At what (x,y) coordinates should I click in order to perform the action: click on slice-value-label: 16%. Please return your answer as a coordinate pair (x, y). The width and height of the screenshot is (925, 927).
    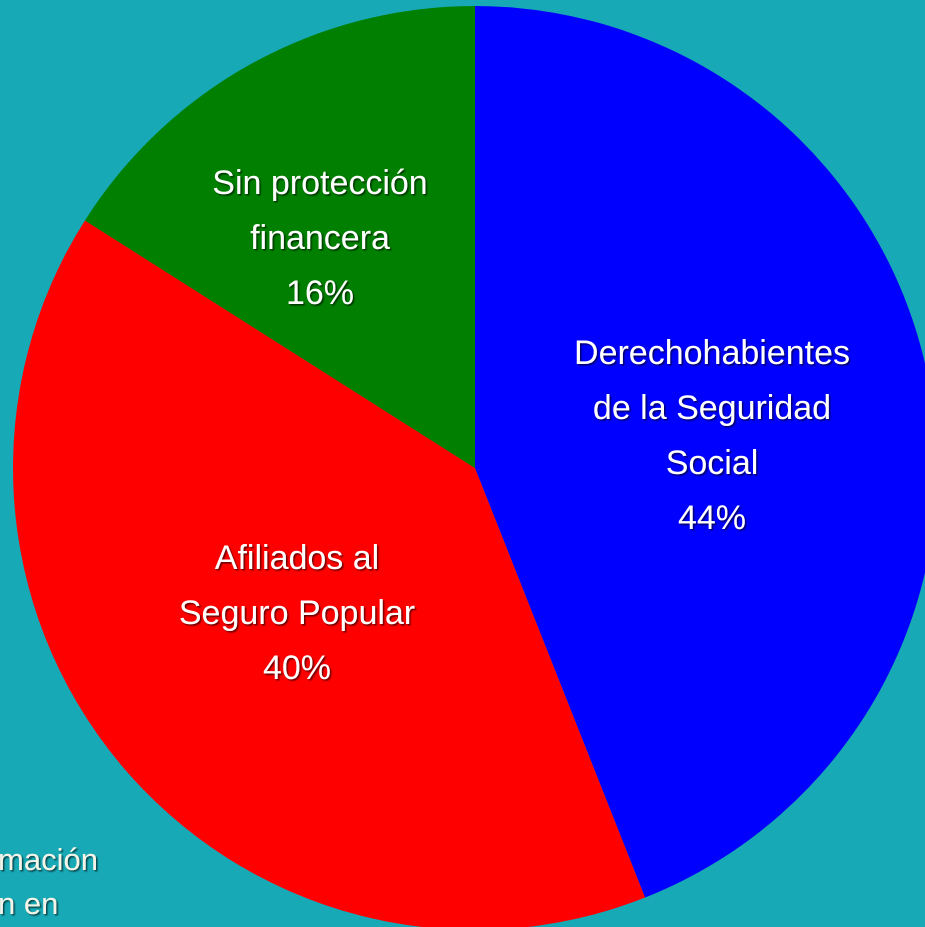
    Looking at the image, I should click on (320, 293).